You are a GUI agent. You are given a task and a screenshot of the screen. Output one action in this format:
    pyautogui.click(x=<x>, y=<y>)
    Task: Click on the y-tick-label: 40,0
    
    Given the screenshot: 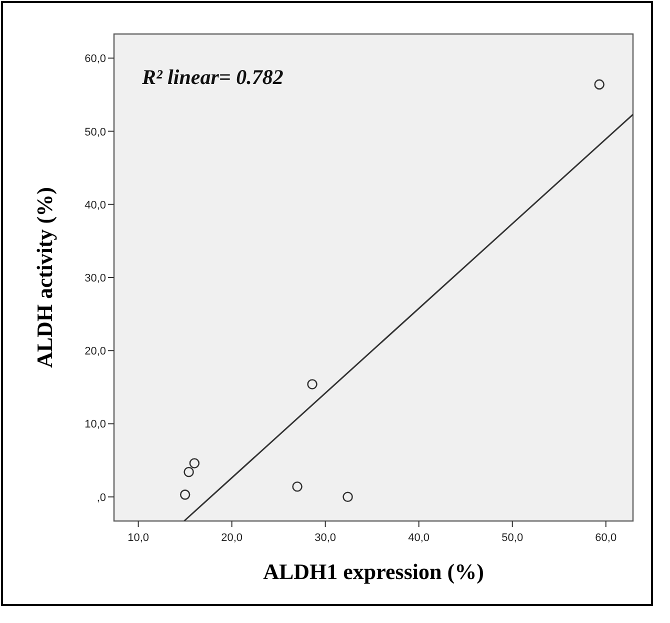 What is the action you would take?
    pyautogui.click(x=95, y=205)
    